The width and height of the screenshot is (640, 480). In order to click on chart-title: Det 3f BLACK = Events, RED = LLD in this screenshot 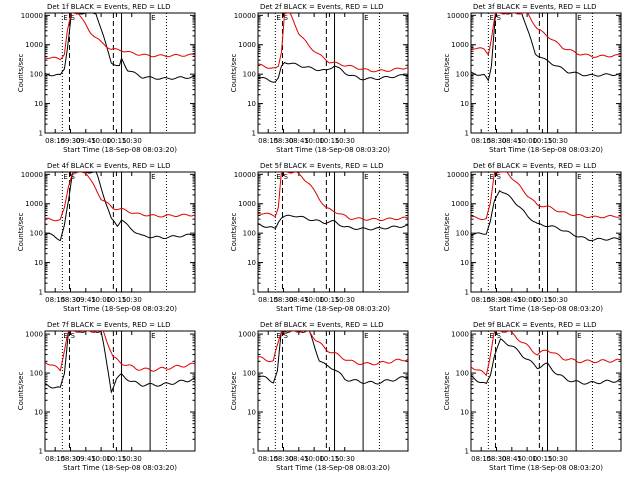, I will do `click(534, 7)`.